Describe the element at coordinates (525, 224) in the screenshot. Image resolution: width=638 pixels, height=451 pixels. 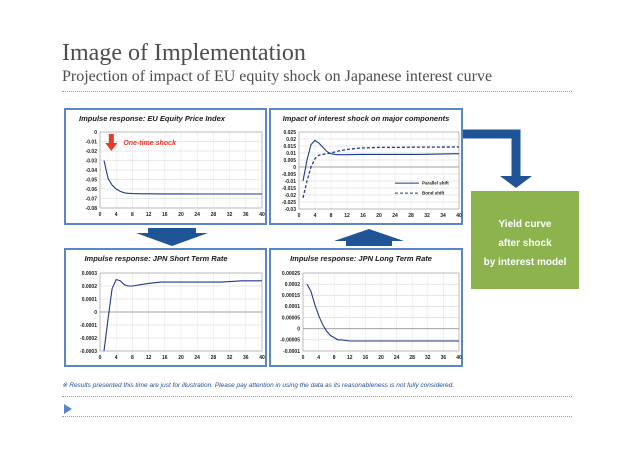
I see `callout-line-1: Yield curve` at that location.